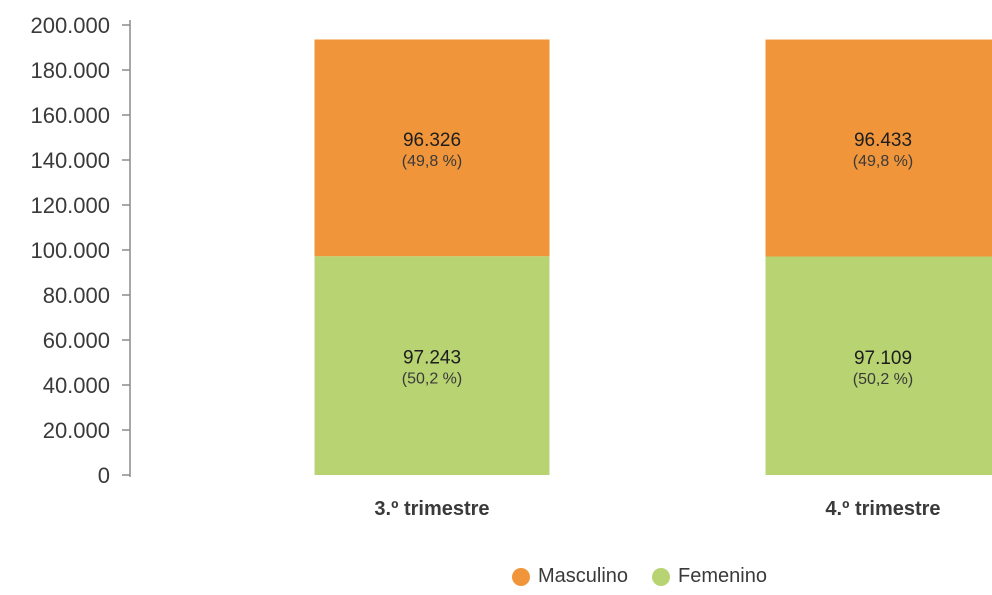 The height and width of the screenshot is (595, 992). What do you see at coordinates (432, 140) in the screenshot?
I see `data-label-value: 96.326` at bounding box center [432, 140].